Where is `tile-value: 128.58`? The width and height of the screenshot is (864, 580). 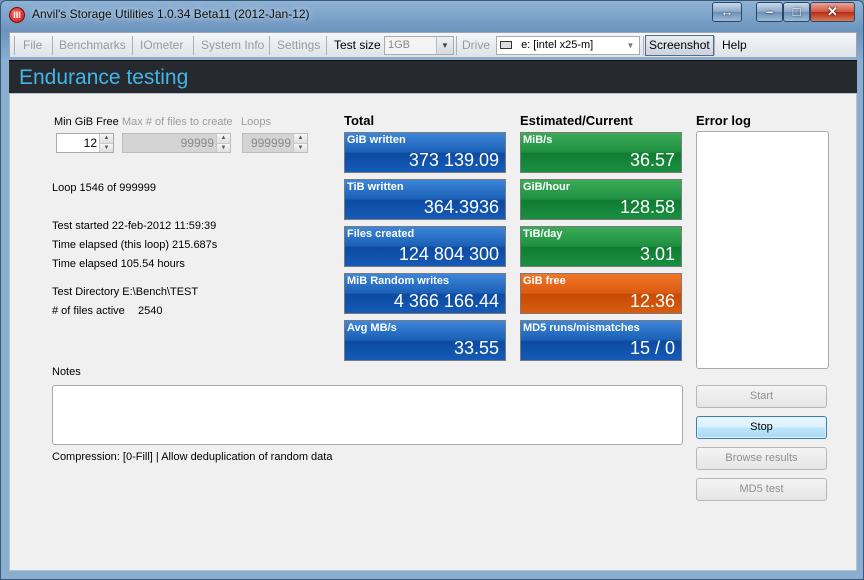 tile-value: 128.58 is located at coordinates (647, 207).